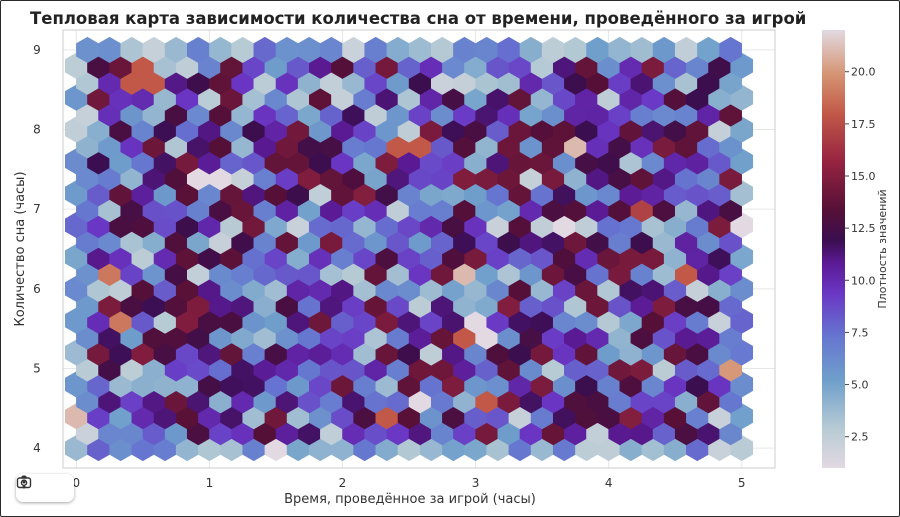  Describe the element at coordinates (609, 483) in the screenshot. I see `x-tick-label: 4` at that location.